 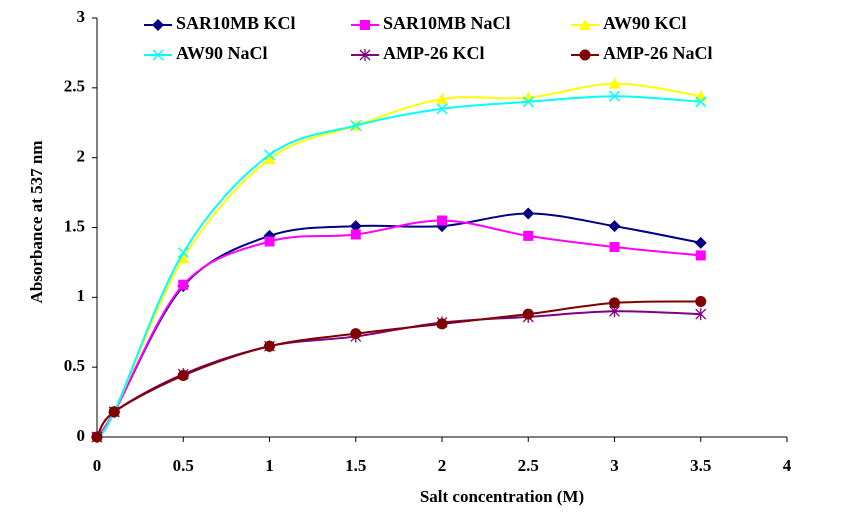 I want to click on x-tick-label: 1.5, so click(x=355, y=465).